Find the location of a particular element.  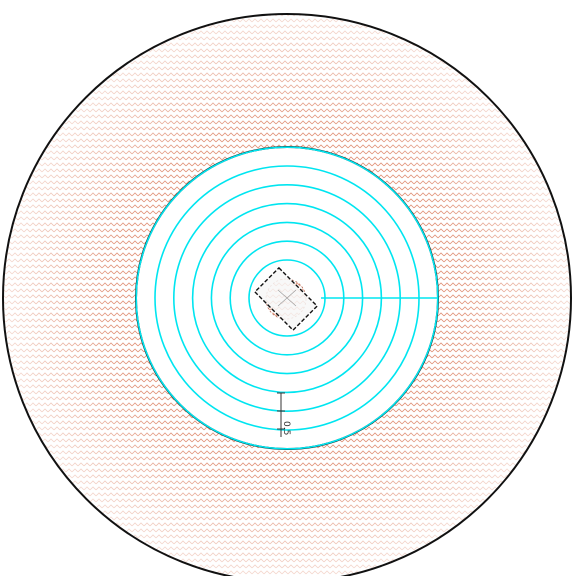

dimension-label: 0.5 is located at coordinates (286, 428).